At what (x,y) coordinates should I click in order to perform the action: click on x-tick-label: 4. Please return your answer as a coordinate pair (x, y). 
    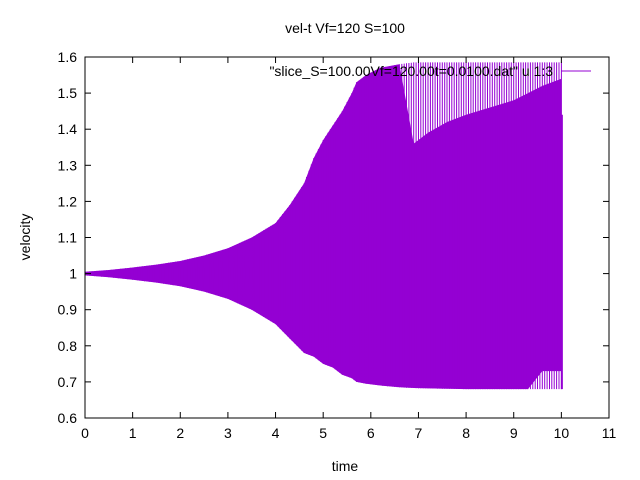
    Looking at the image, I should click on (276, 433).